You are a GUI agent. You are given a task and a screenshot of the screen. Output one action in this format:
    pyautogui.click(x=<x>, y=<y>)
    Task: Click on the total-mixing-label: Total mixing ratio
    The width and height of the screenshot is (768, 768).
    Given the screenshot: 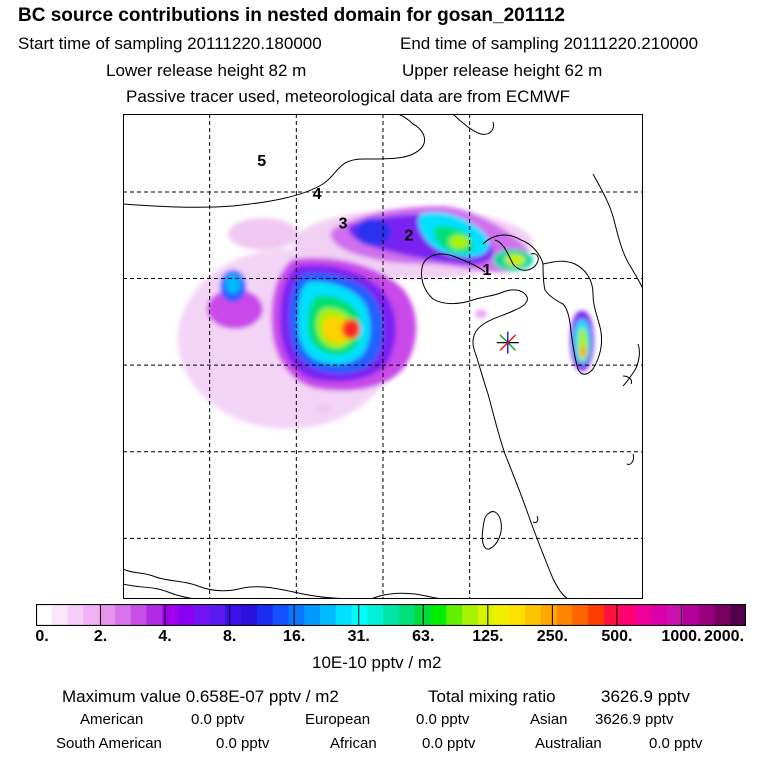 What is the action you would take?
    pyautogui.click(x=492, y=696)
    